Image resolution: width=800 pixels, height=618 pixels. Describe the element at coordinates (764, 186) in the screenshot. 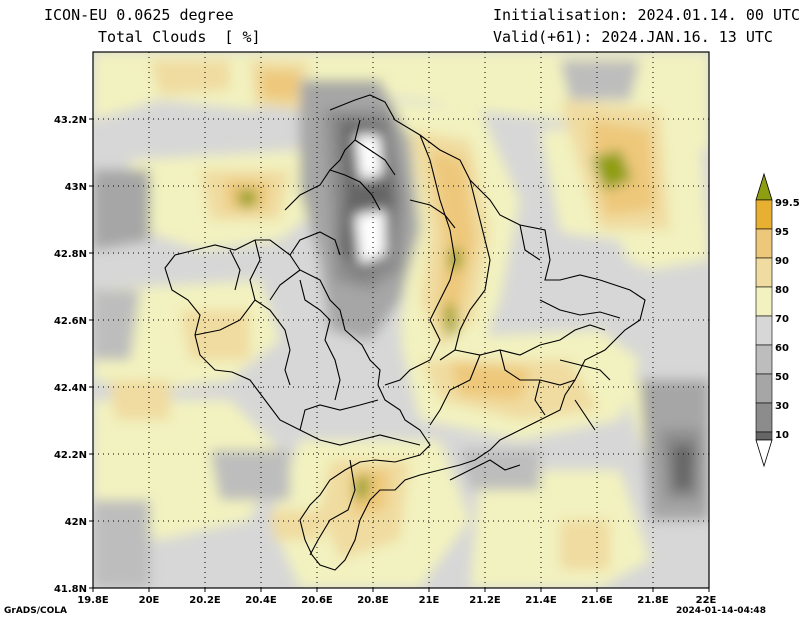

I see `colorbar-top-arrow` at that location.